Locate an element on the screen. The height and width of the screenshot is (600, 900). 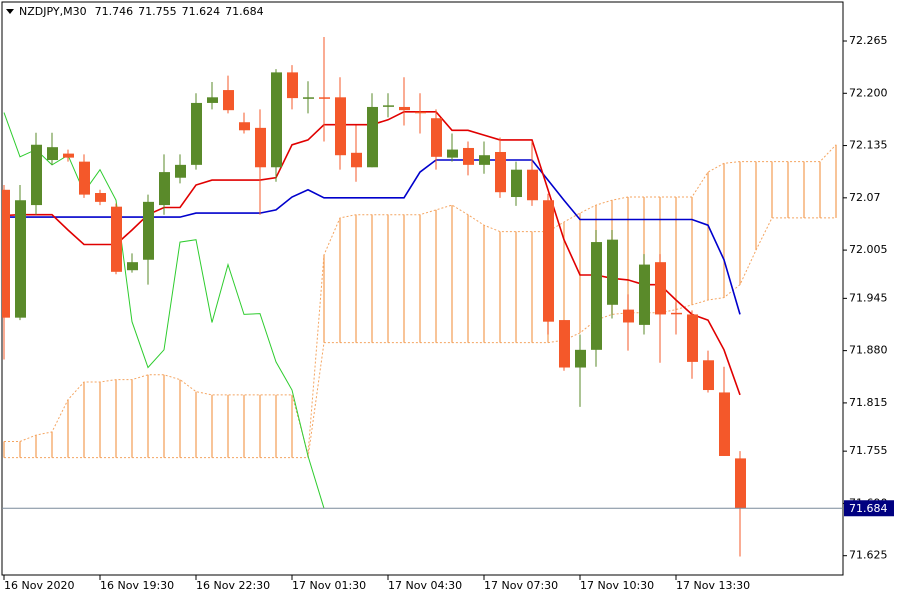
x-tick-label: 16 Nov 22:30 is located at coordinates (233, 585).